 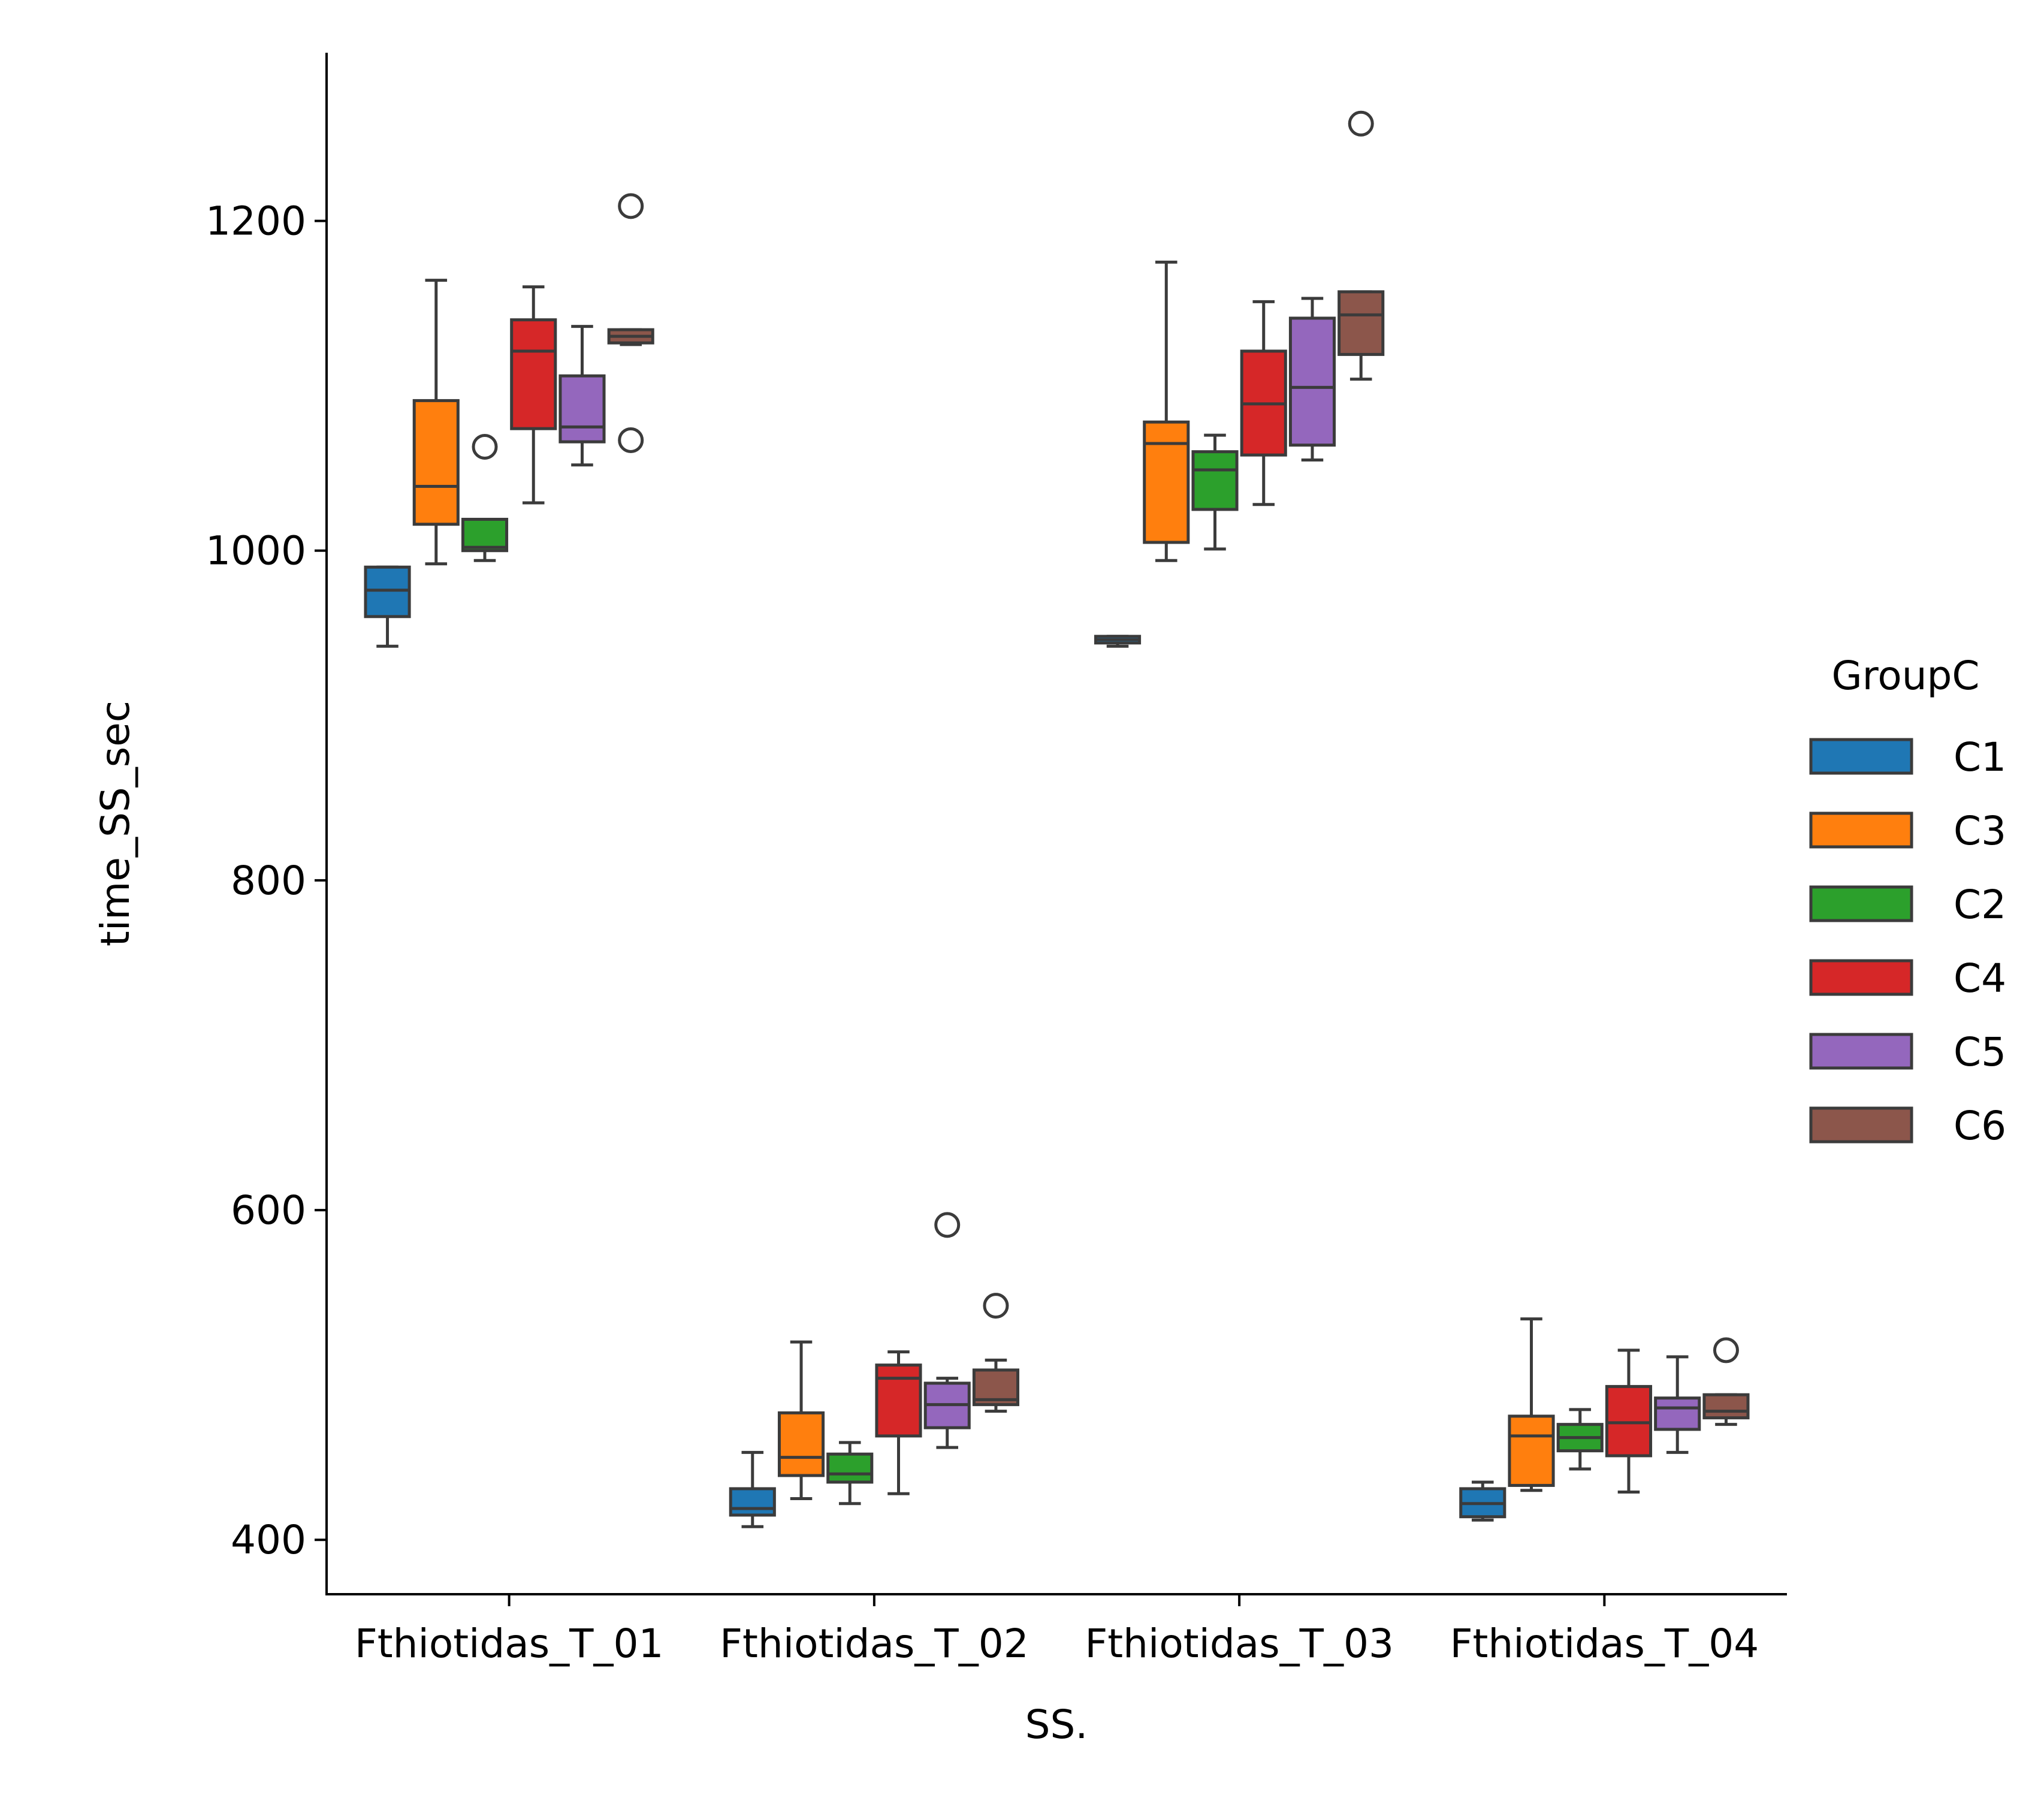 What do you see at coordinates (875, 1644) in the screenshot?
I see `x-tick-label: Fthiotidas_T_02` at bounding box center [875, 1644].